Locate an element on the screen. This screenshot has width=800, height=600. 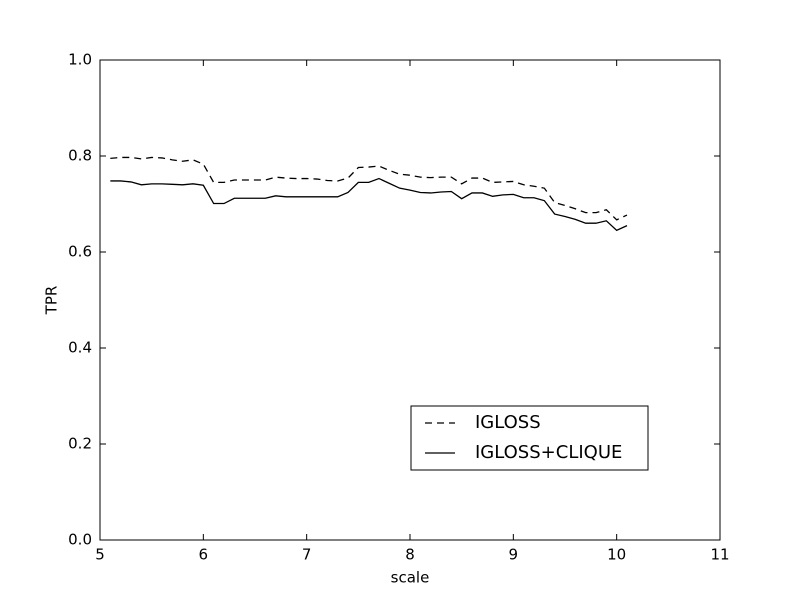
legend: IGLOSS IGLOSS+CLIQUE is located at coordinates (529, 438).